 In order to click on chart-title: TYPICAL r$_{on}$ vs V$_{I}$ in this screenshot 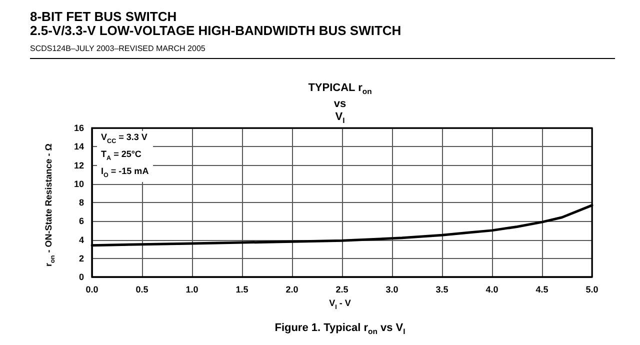, I will do `click(340, 104)`.